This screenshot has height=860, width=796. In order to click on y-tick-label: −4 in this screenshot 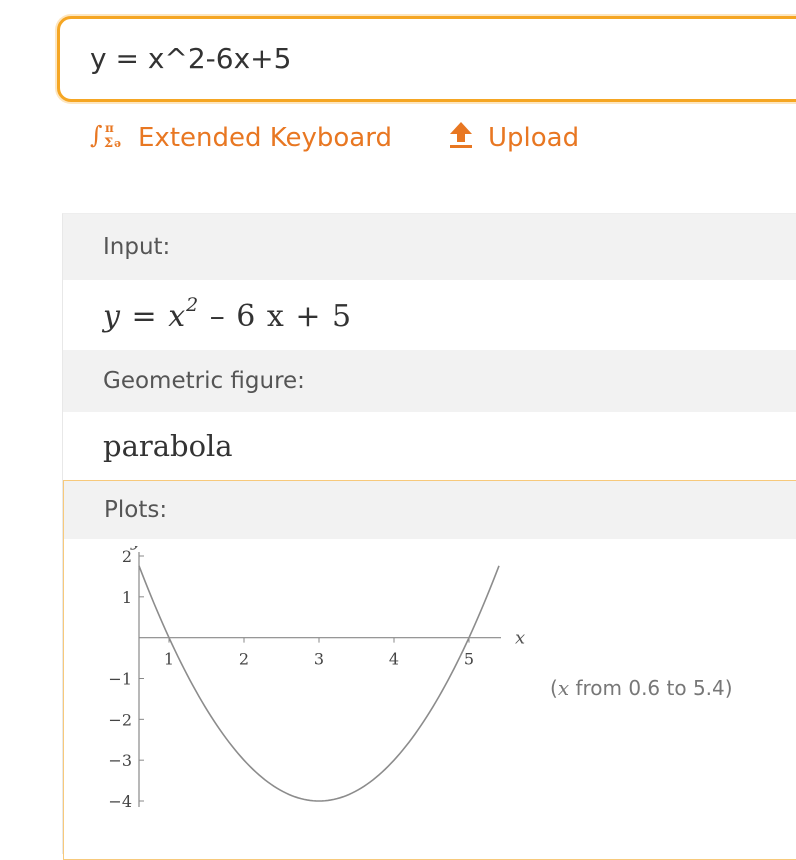, I will do `click(120, 801)`.